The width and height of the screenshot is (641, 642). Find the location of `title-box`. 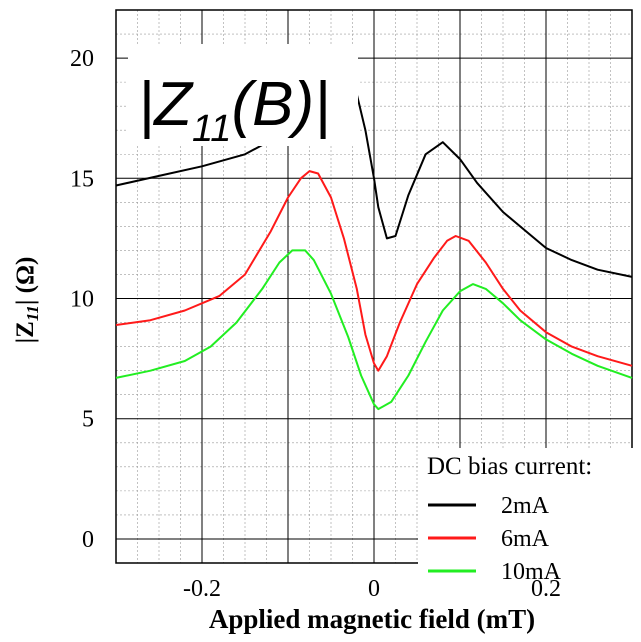

title-box is located at coordinates (243, 95).